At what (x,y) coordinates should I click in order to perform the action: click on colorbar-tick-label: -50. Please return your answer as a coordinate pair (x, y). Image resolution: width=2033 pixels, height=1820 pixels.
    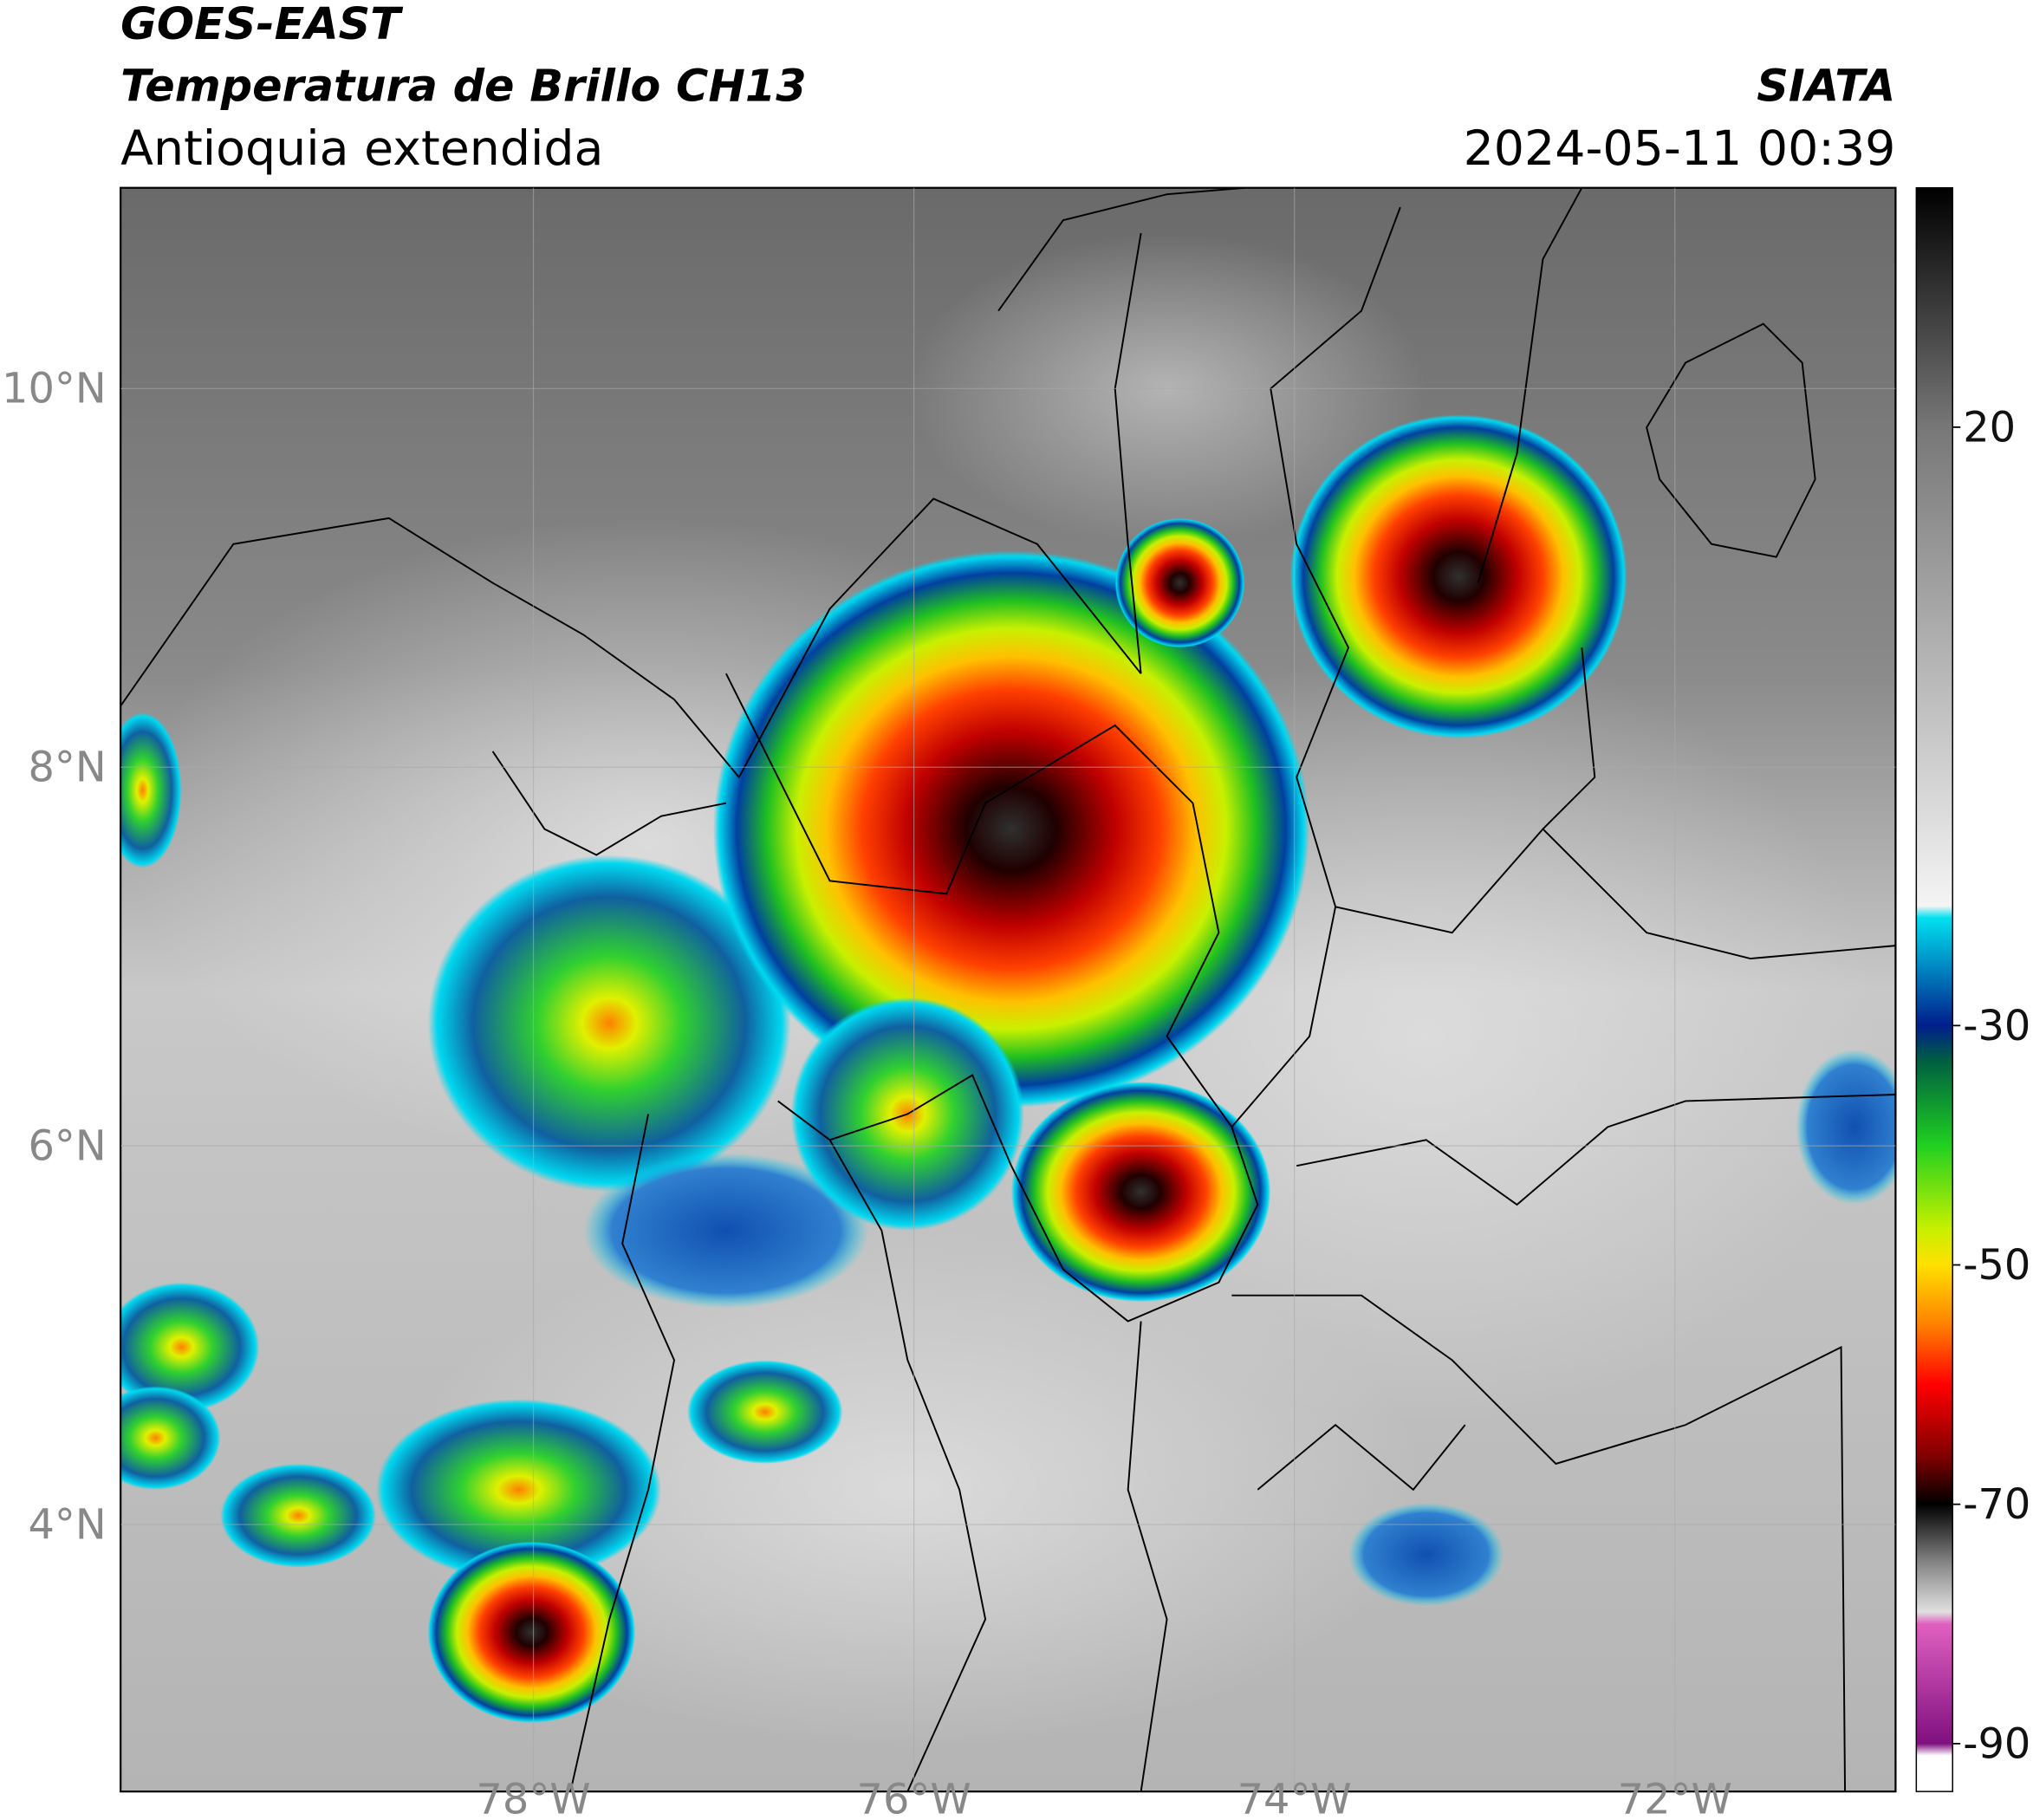
    Looking at the image, I should click on (1997, 1266).